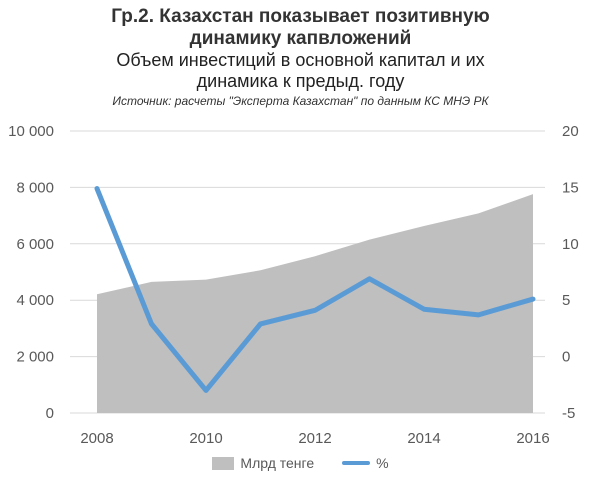 This screenshot has width=601, height=487. I want to click on y-right-tick-label: -5, so click(568, 413).